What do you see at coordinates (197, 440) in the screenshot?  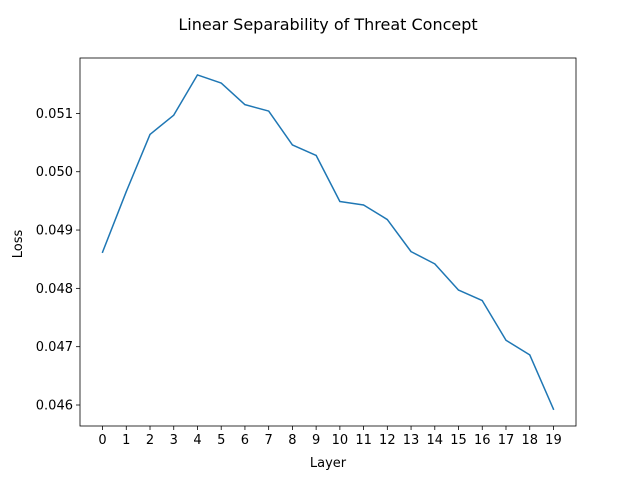 I see `x-tick-label: 4` at bounding box center [197, 440].